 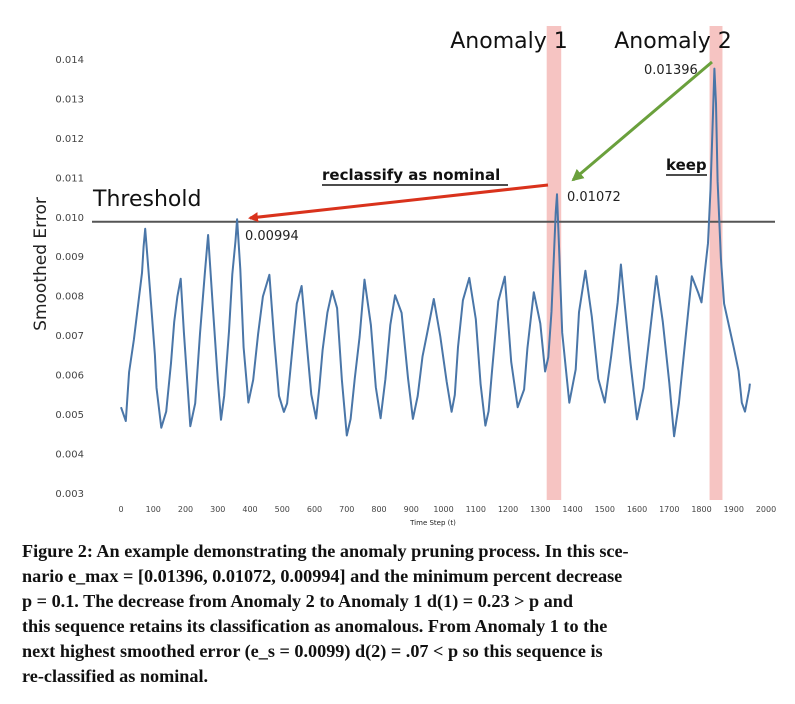 What do you see at coordinates (642, 121) in the screenshot?
I see `green-arrow` at bounding box center [642, 121].